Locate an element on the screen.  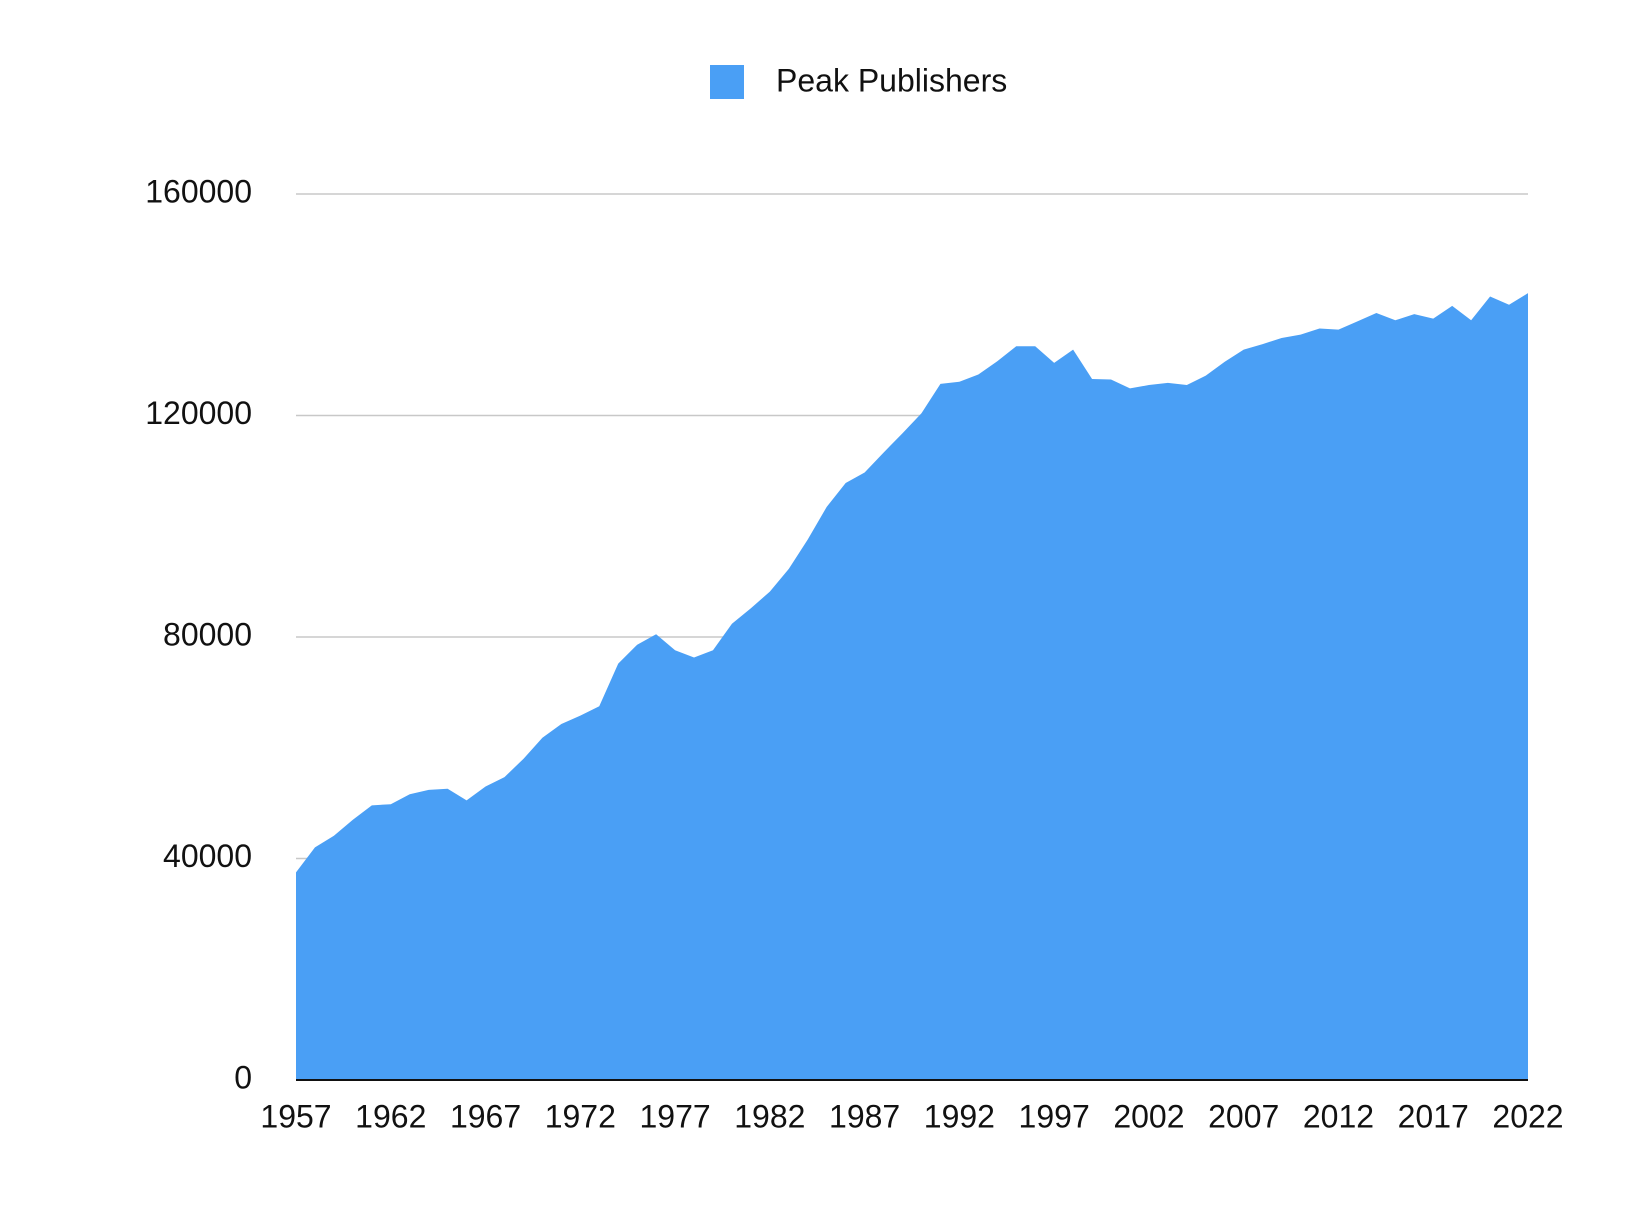
y-tick-label: 40000 is located at coordinates (207, 856).